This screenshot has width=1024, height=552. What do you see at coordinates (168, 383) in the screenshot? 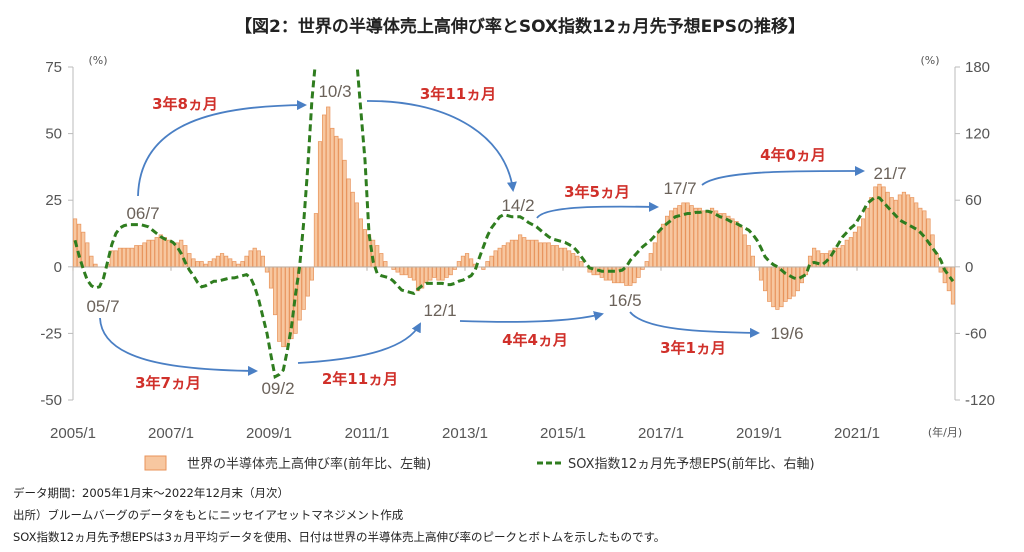
I see `duration-label: 3年7ヵ月` at bounding box center [168, 383].